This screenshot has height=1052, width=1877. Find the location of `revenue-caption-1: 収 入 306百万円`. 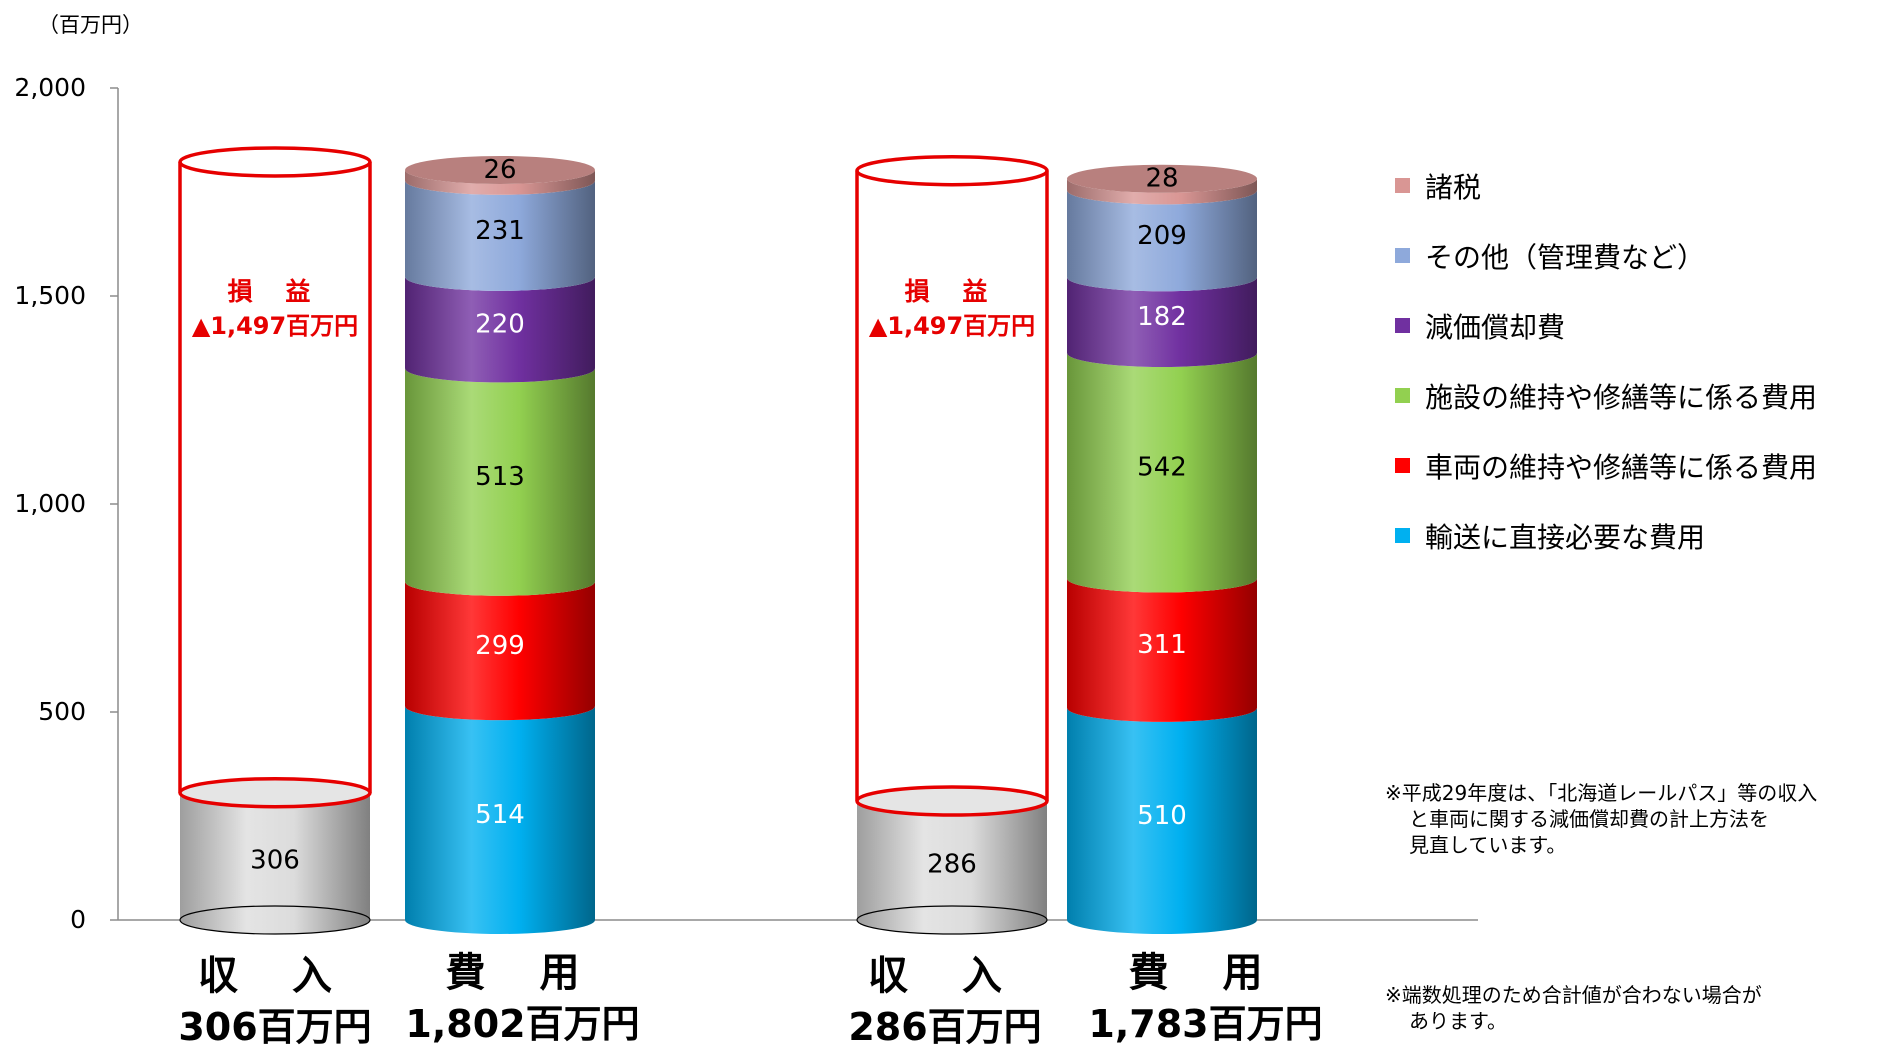

revenue-caption-1: 収 入 306百万円 is located at coordinates (275, 1001).